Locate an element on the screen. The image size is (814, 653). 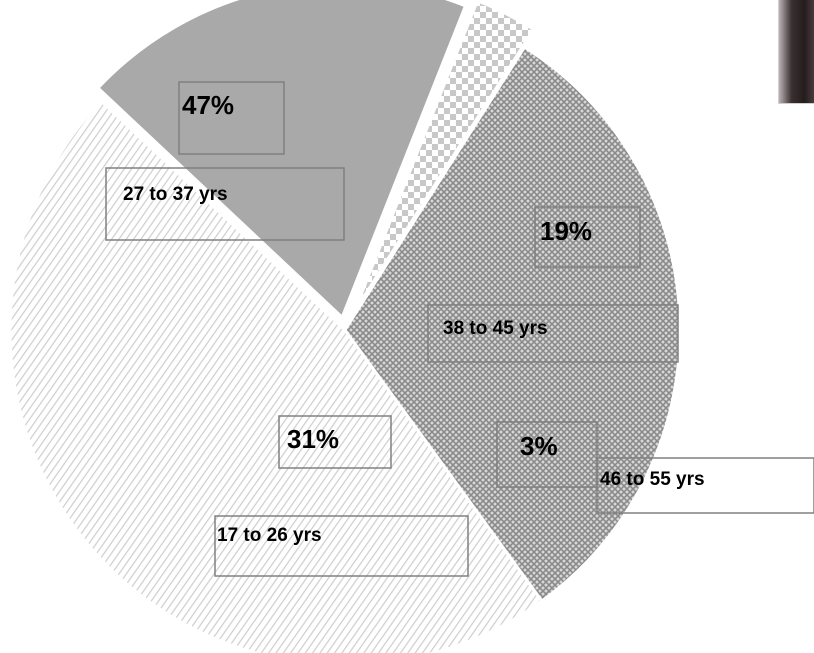
value-label: 19% is located at coordinates (566, 231).